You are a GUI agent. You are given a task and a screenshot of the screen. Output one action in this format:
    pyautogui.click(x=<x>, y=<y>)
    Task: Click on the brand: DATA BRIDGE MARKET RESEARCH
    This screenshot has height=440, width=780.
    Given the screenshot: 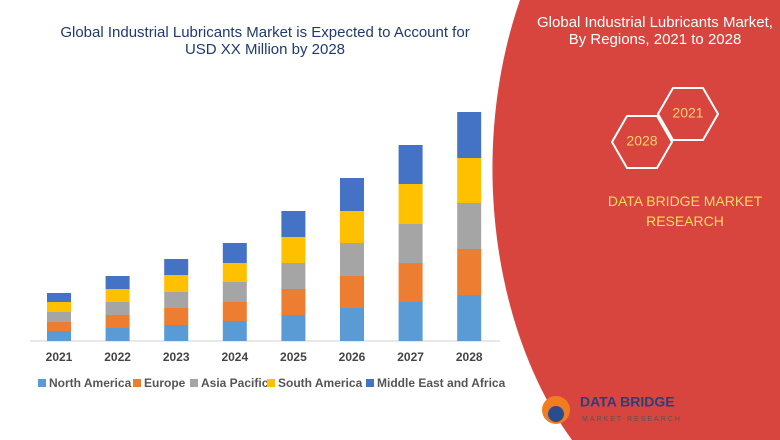 What is the action you would take?
    pyautogui.click(x=685, y=211)
    